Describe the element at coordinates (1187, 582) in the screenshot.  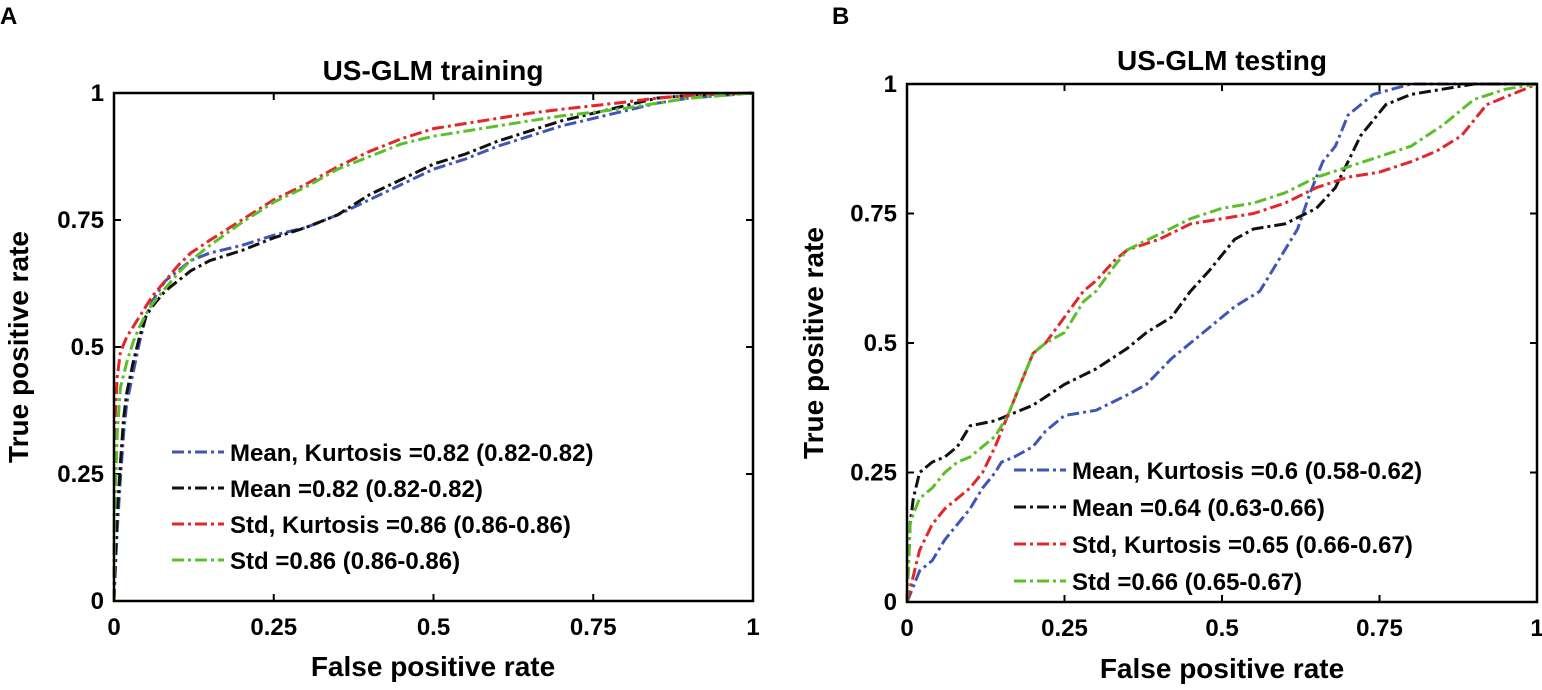
I see `legend-label: Std =0.66 (0.65-0.67)` at that location.